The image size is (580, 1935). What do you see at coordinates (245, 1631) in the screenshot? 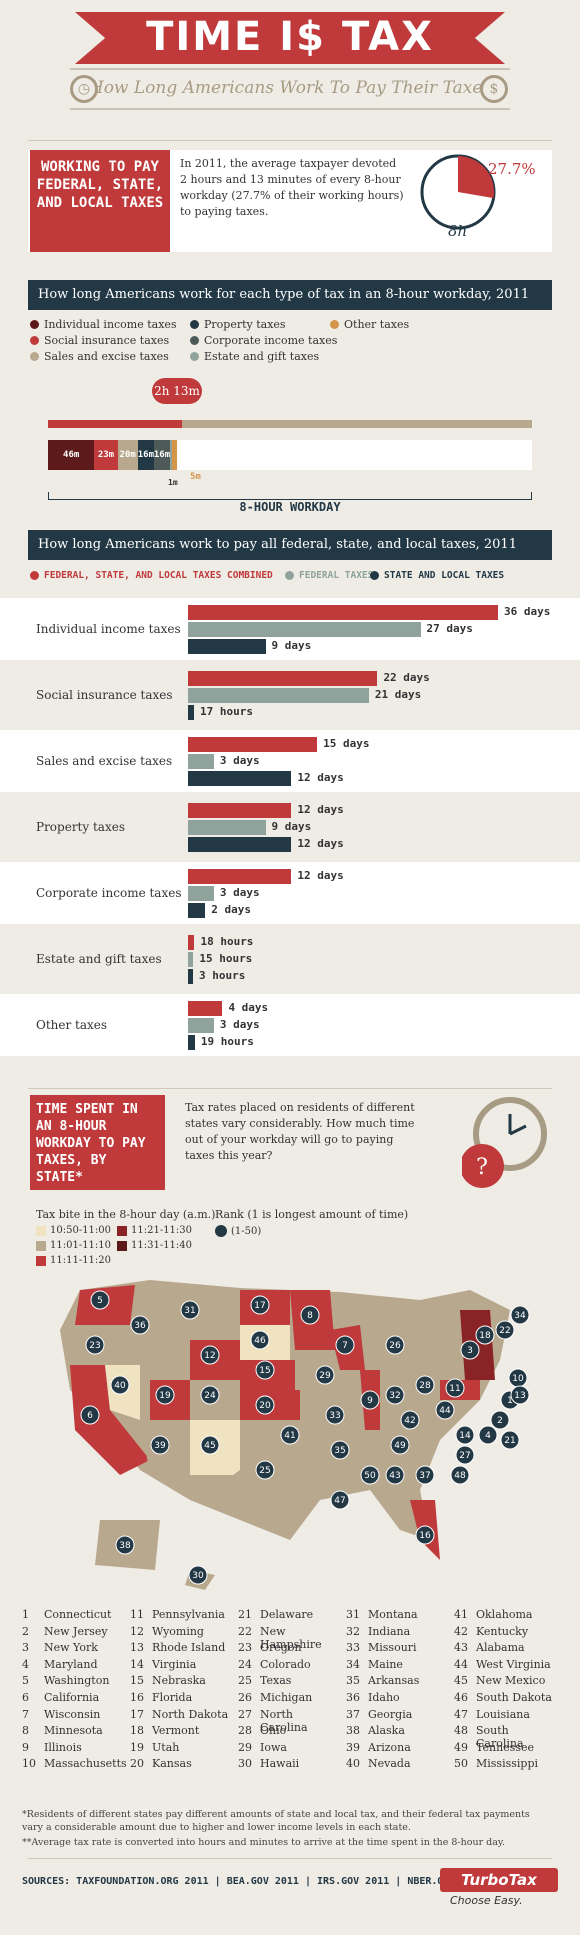
I see `rank-number: 22` at bounding box center [245, 1631].